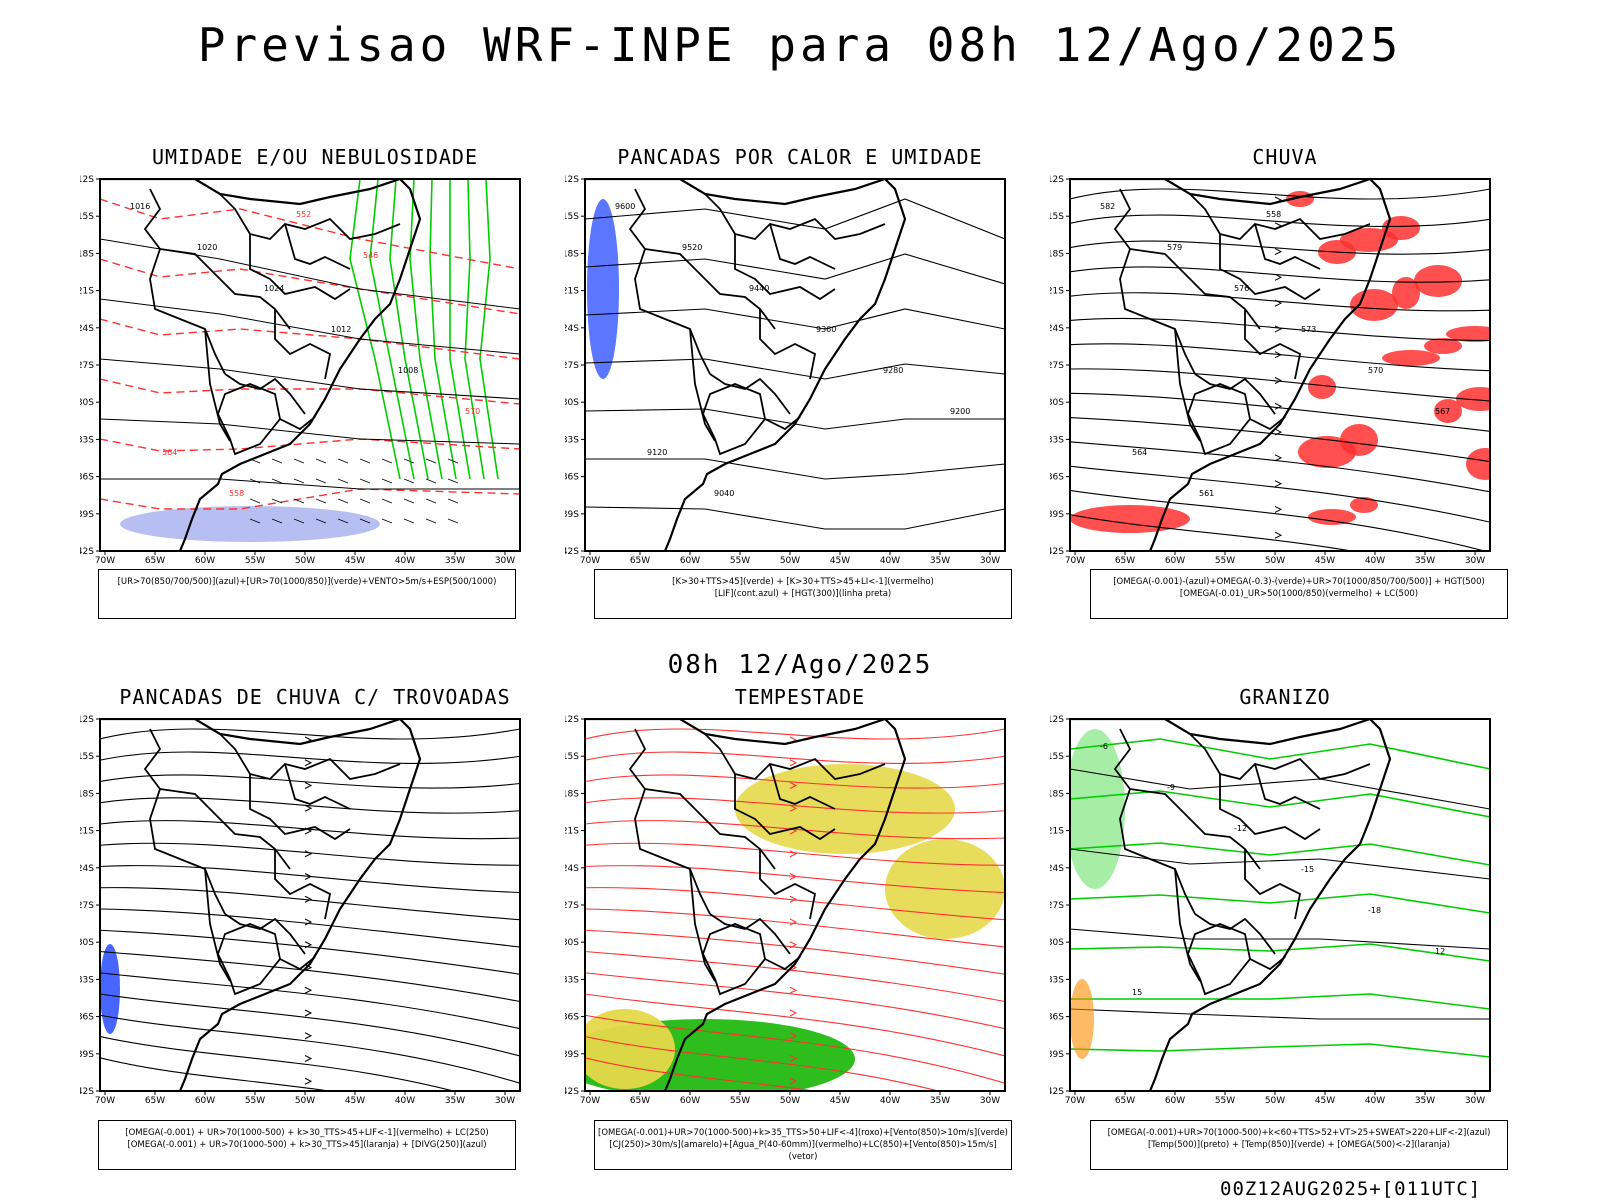  Describe the element at coordinates (315, 697) in the screenshot. I see `panel-title: PANCADAS DE CHUVA C/ TROVOADAS` at that location.